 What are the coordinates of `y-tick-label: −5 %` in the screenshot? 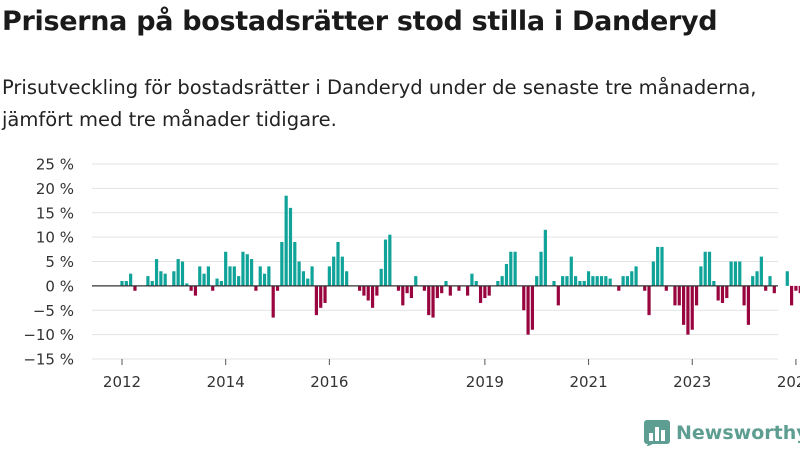 It's located at (53, 311).